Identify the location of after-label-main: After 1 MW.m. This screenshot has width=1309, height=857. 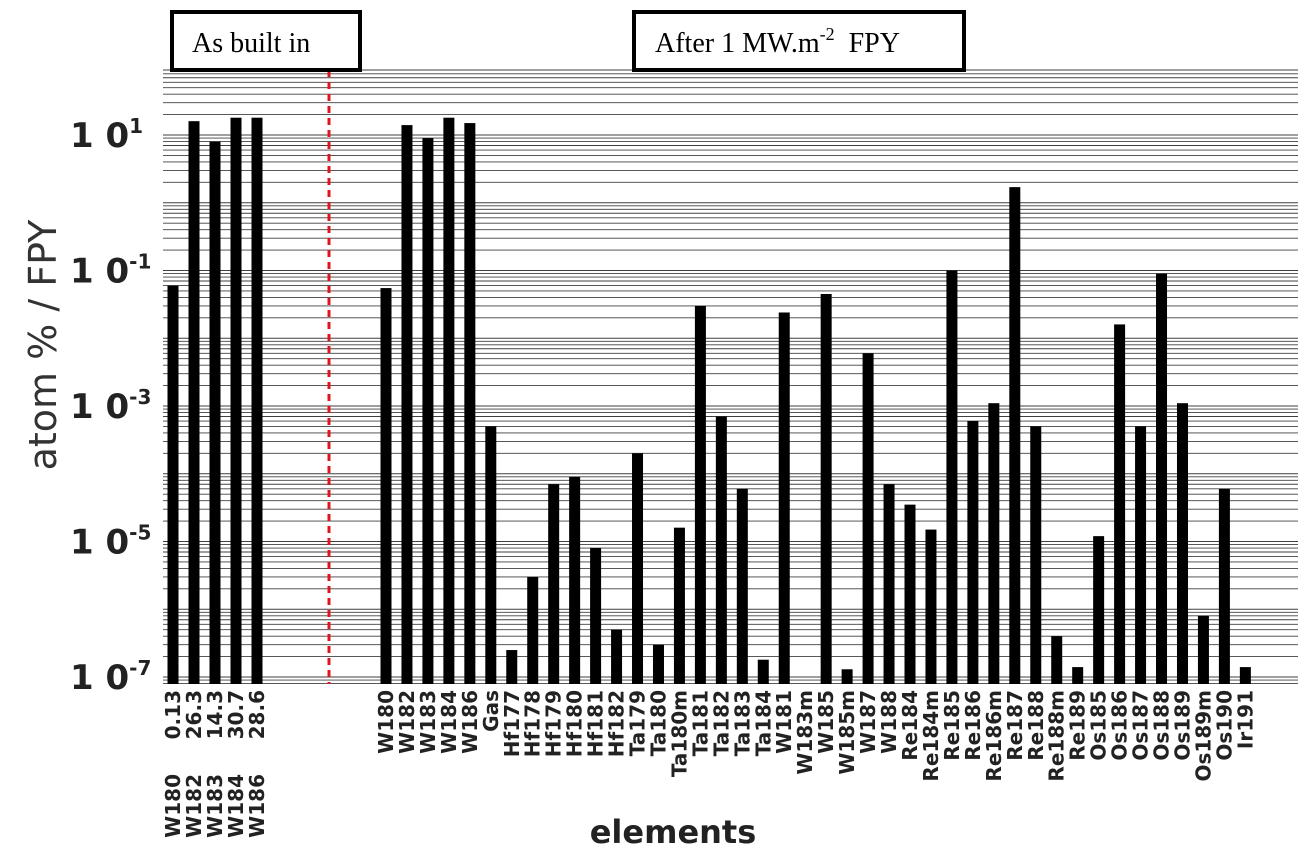
(737, 43).